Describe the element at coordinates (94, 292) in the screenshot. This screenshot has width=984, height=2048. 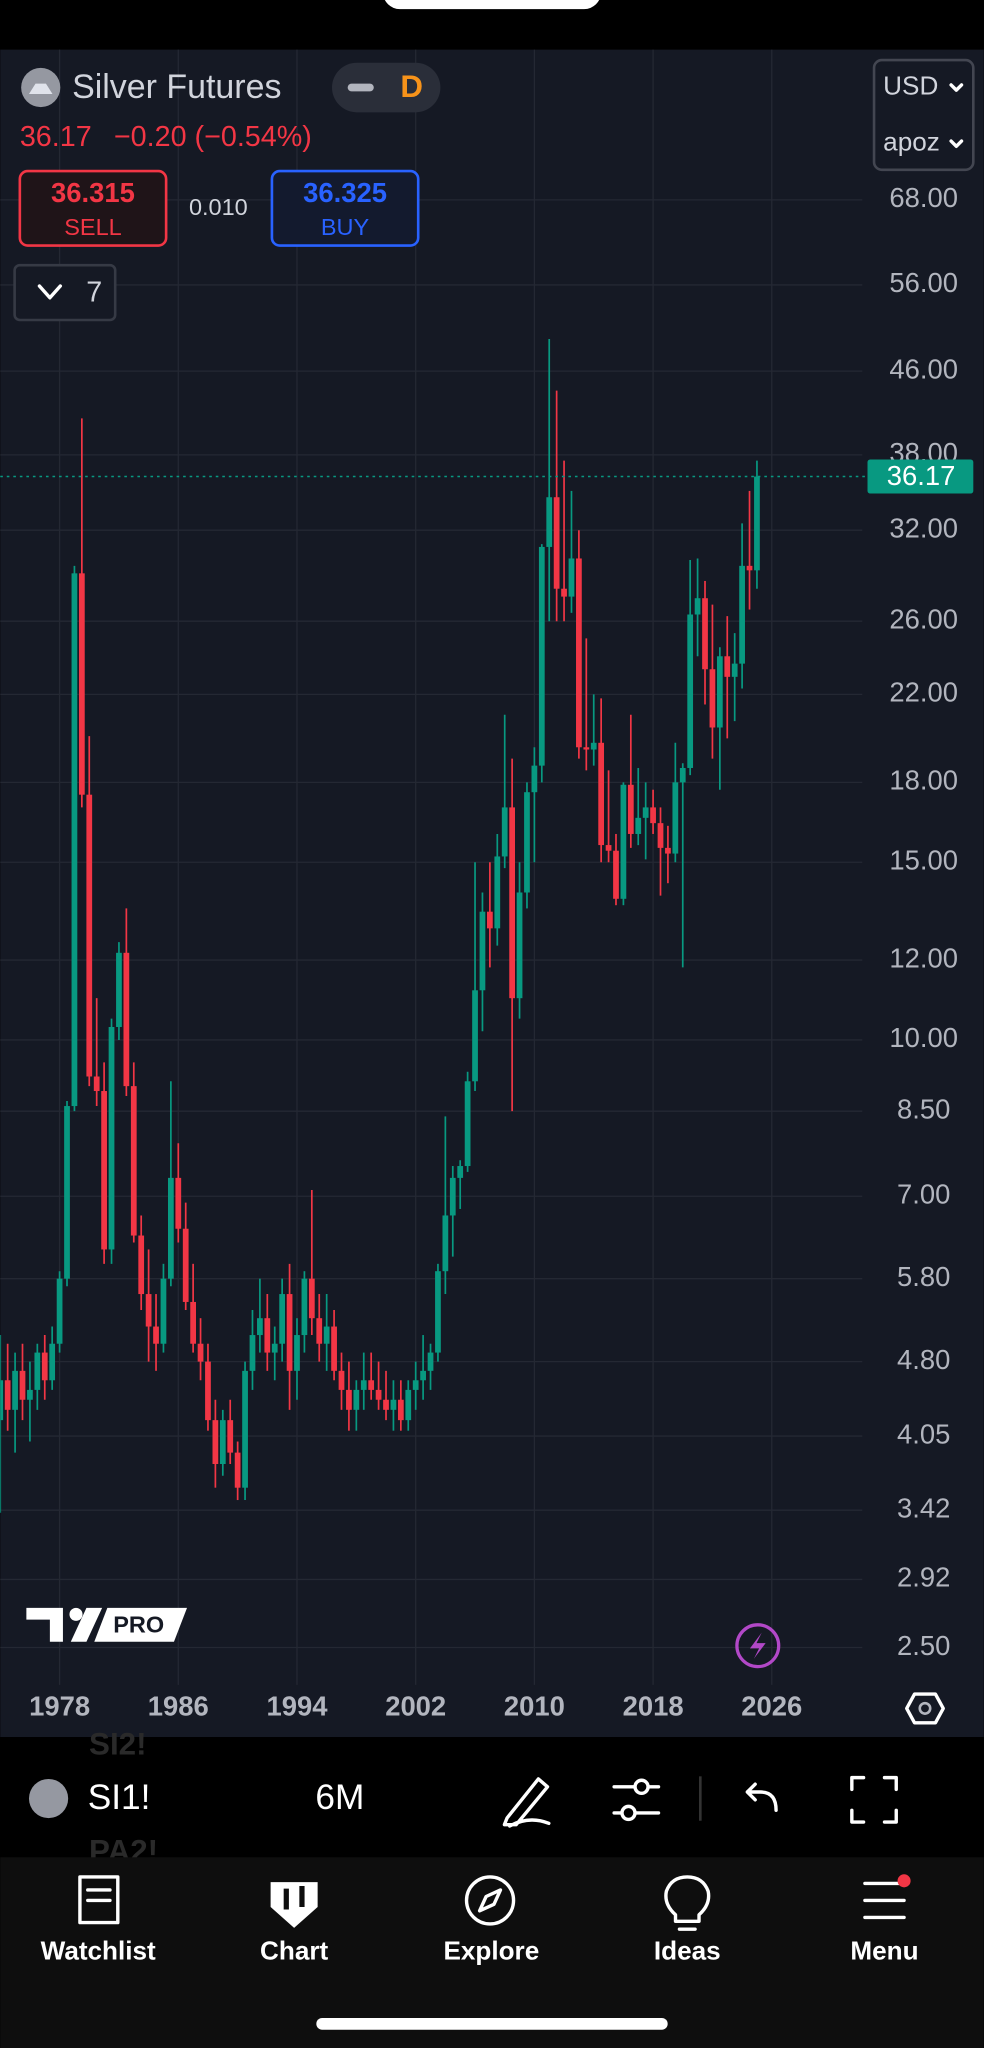
I see `indicators-count: 7` at that location.